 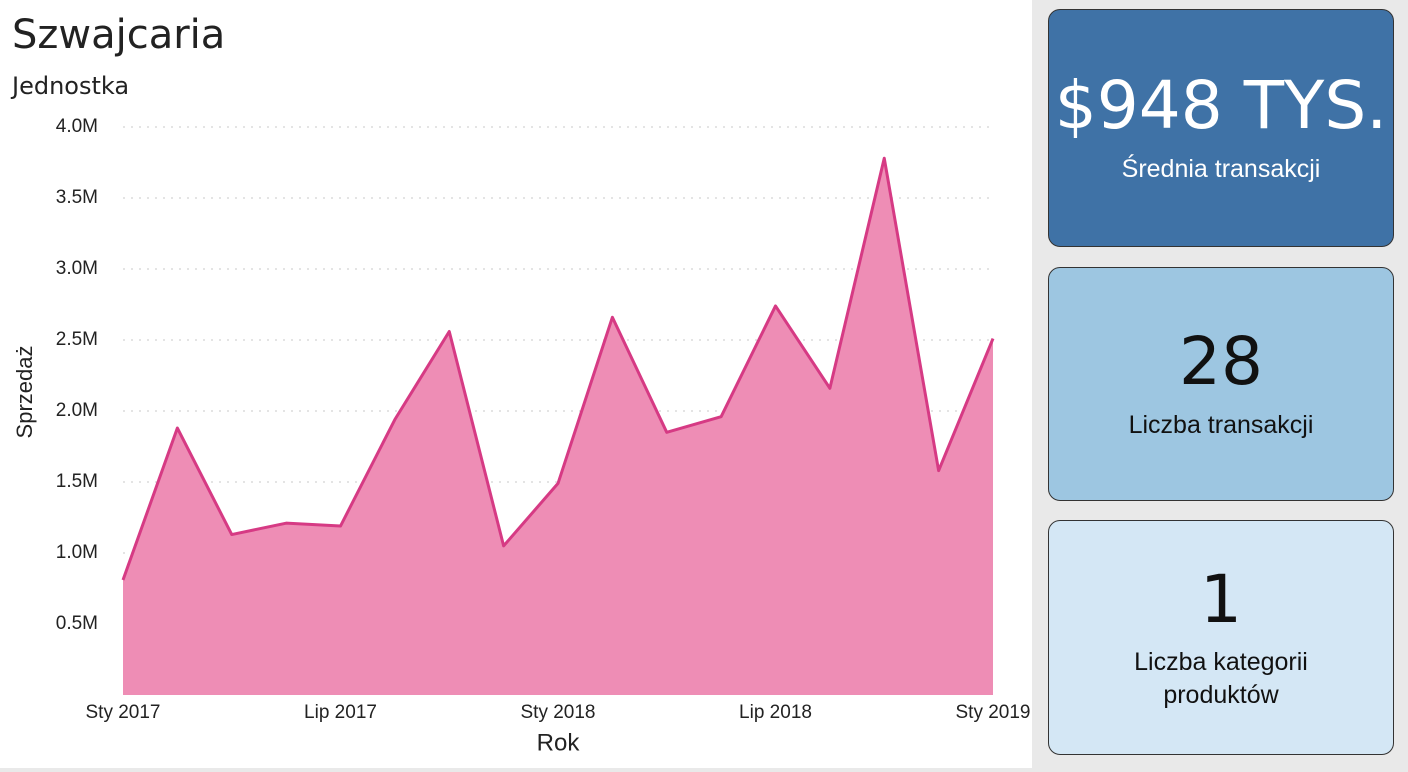 I want to click on y-tick-label: 1.5M, so click(x=77, y=481).